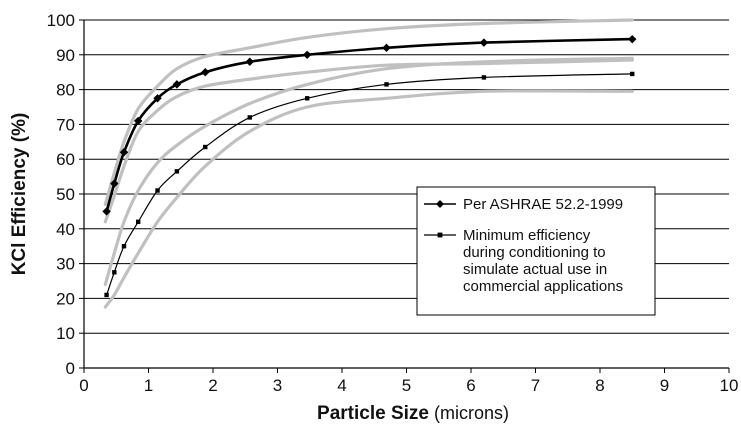  Describe the element at coordinates (212, 385) in the screenshot. I see `x-tick-label-2: 2` at that location.